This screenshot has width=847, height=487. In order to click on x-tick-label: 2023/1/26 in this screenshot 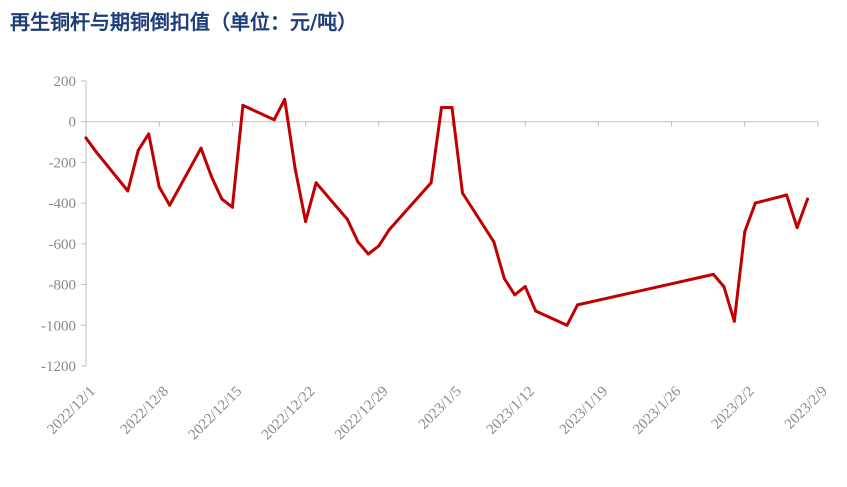, I will do `click(657, 410)`.